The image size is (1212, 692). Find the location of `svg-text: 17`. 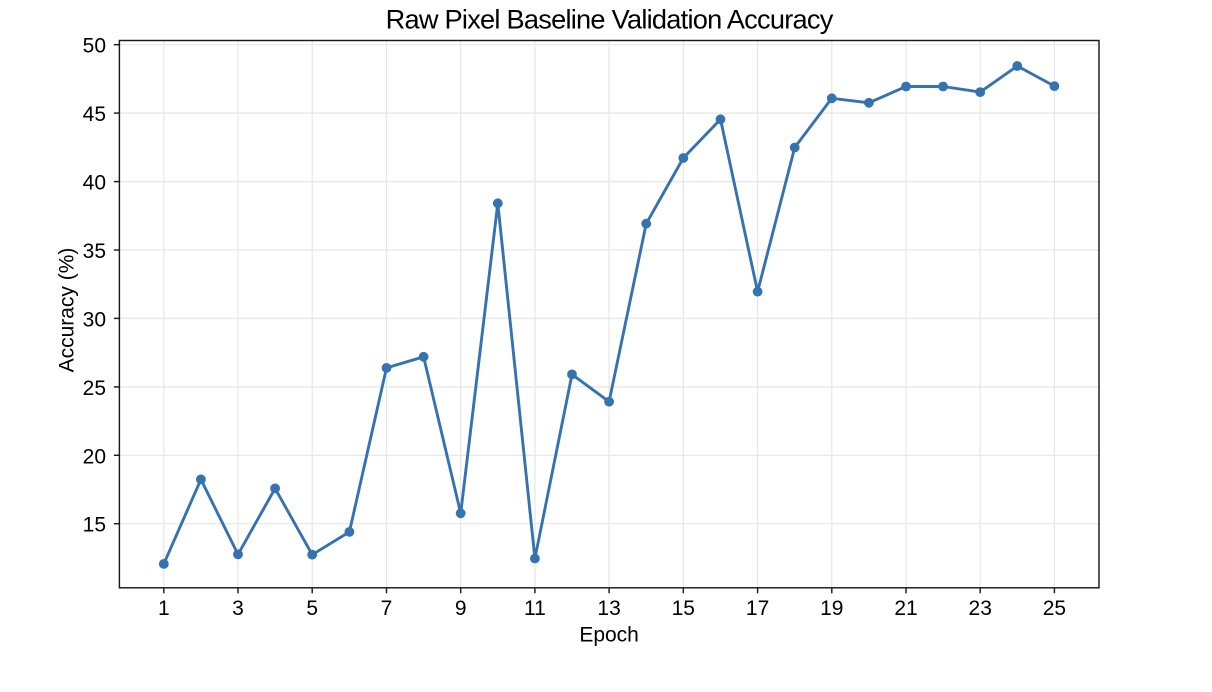

svg-text: 17 is located at coordinates (757, 608).